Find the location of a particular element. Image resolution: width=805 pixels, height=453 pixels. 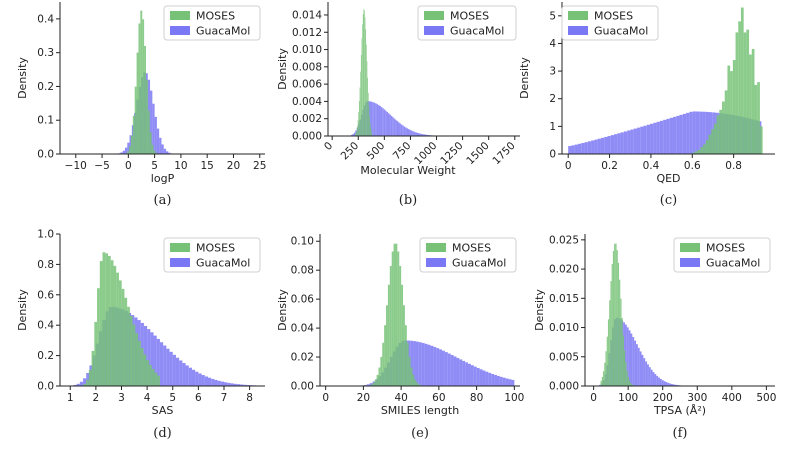

y-tick-label: 0.015 is located at coordinates (564, 299).